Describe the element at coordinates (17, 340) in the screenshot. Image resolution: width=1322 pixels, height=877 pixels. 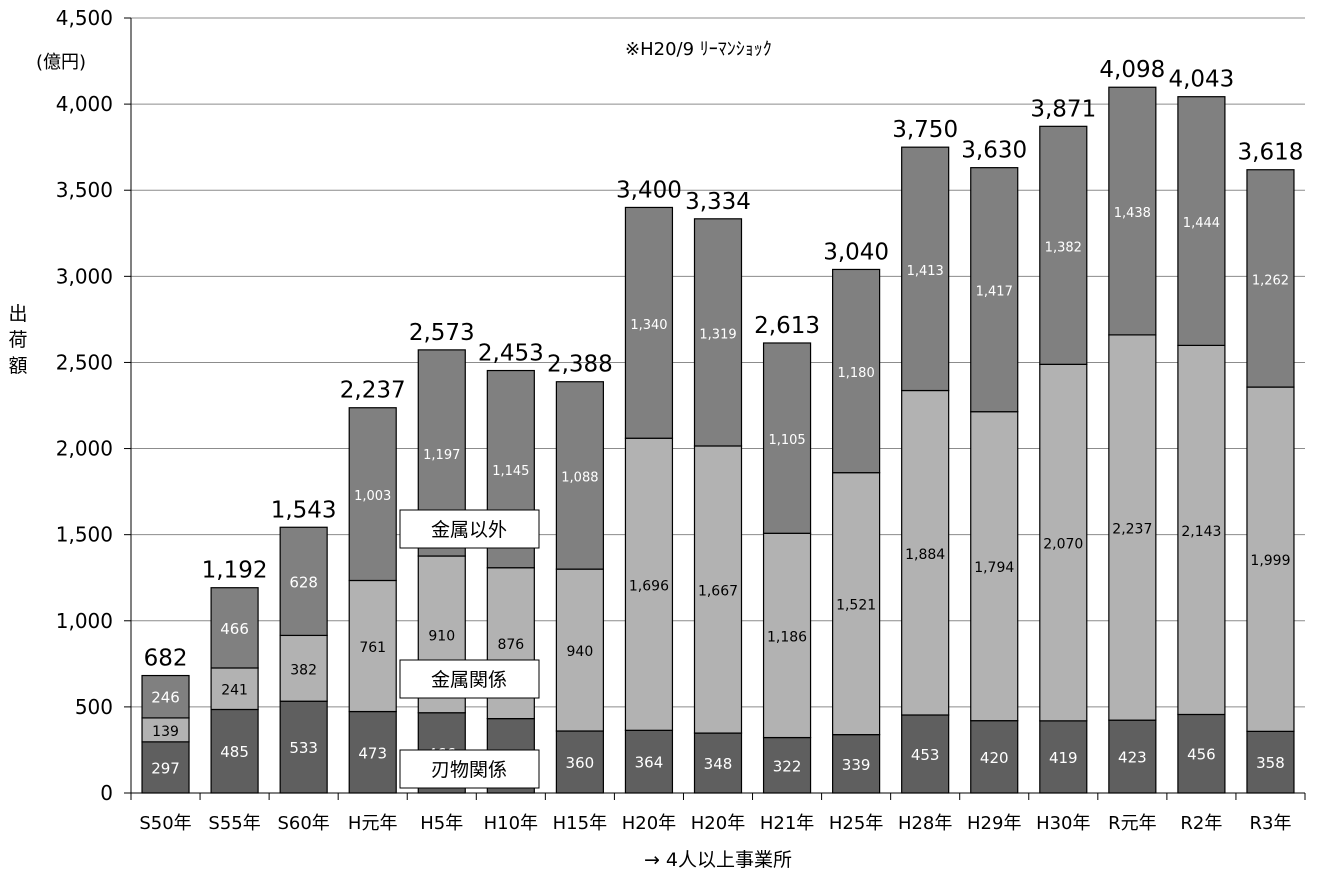
I see `y-axis-label: 出荷額` at that location.